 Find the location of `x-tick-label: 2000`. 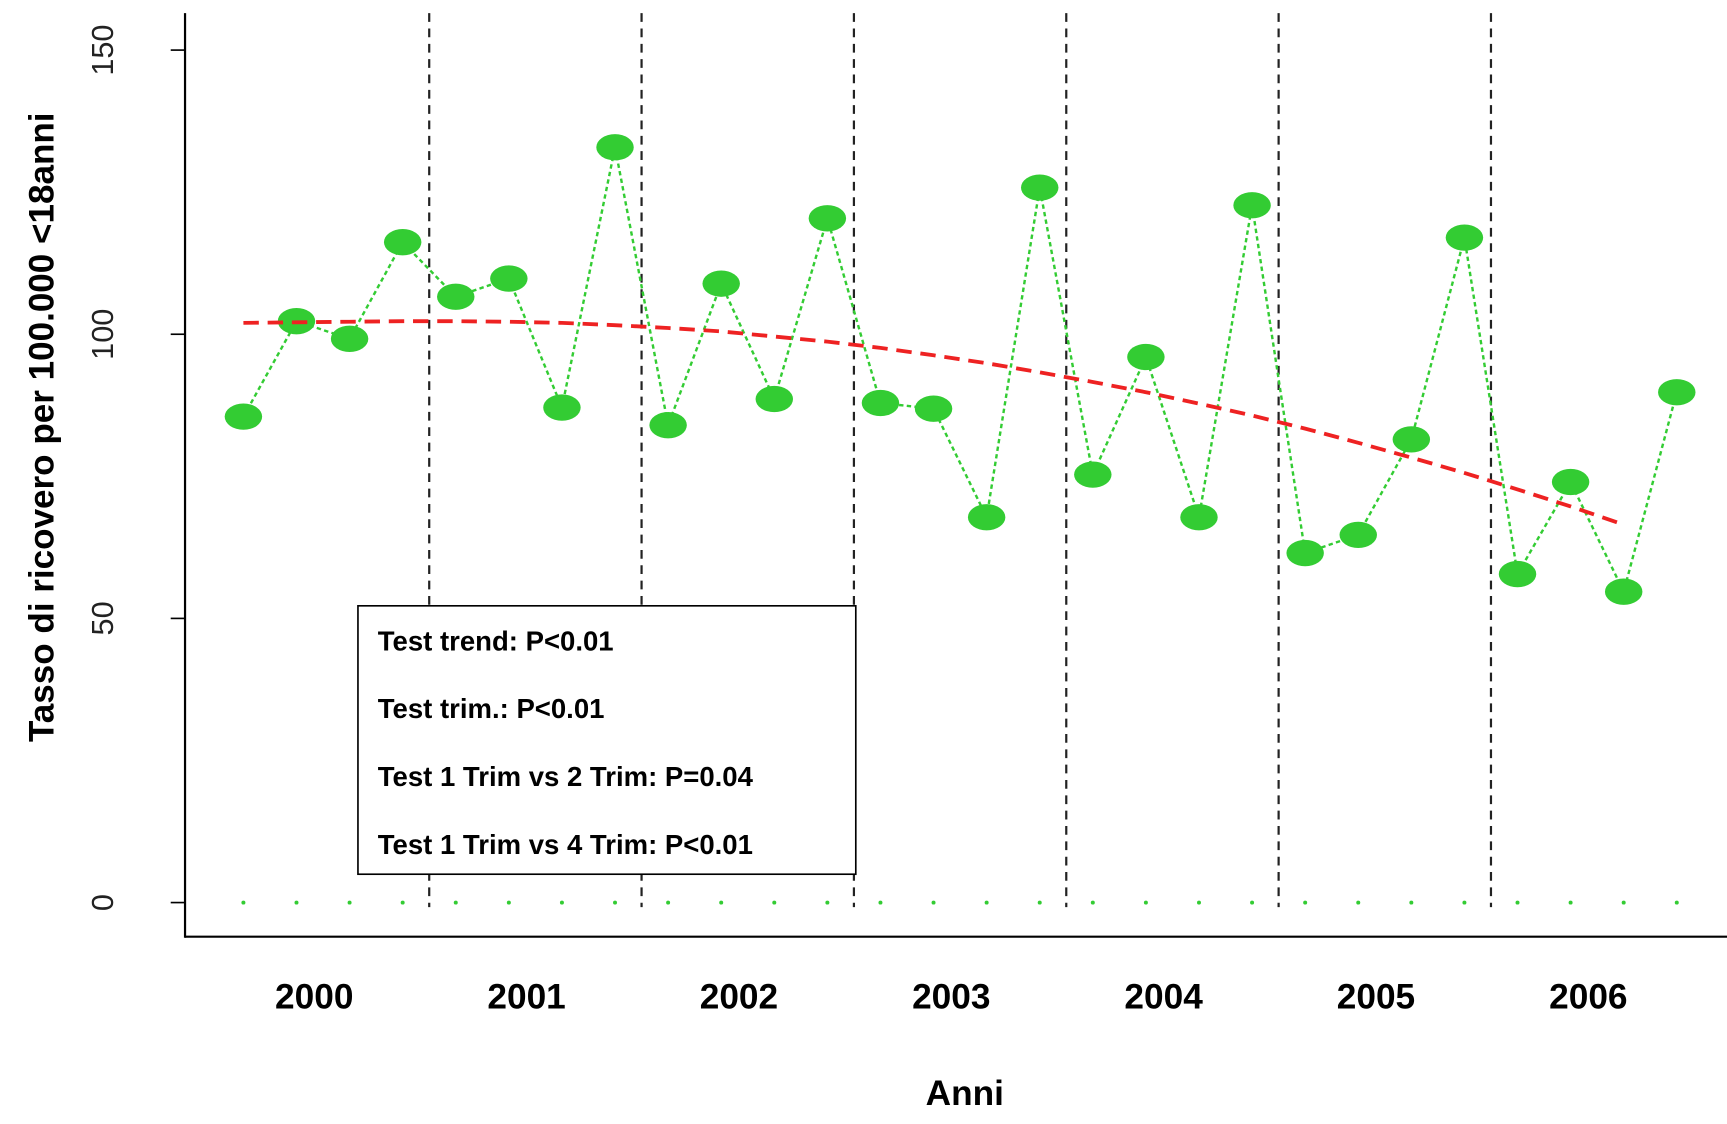

x-tick-label: 2000 is located at coordinates (314, 996).